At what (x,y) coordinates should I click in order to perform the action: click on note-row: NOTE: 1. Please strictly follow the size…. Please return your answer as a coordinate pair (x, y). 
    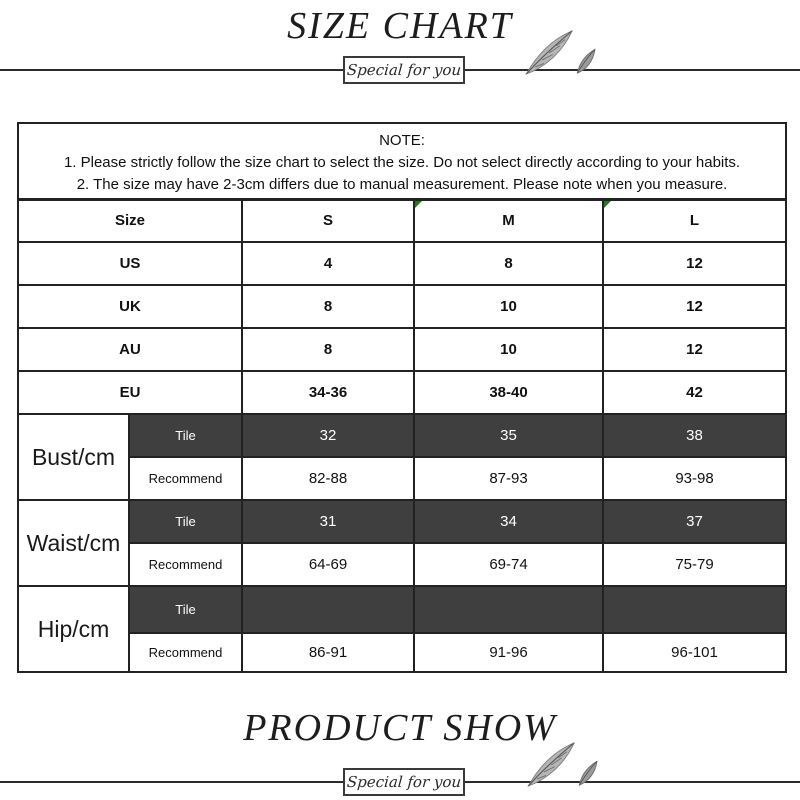
    Looking at the image, I should click on (402, 161).